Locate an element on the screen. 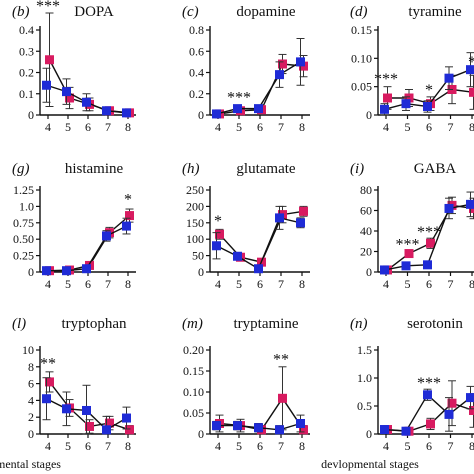 The image size is (474, 474). panel-letter: (d) is located at coordinates (359, 12).